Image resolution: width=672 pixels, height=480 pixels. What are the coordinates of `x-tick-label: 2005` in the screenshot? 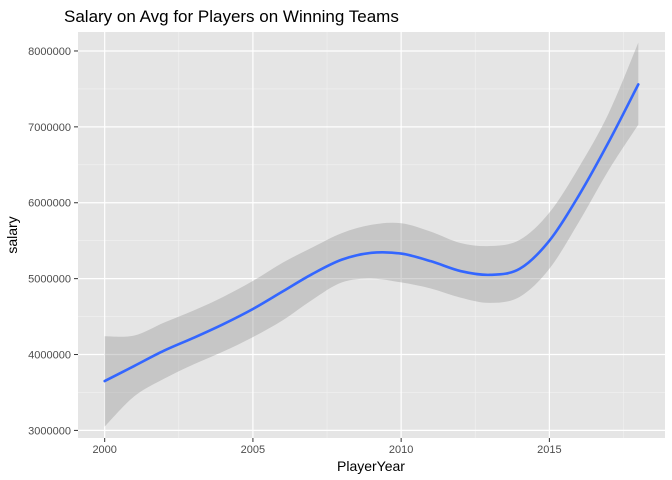 It's located at (253, 450).